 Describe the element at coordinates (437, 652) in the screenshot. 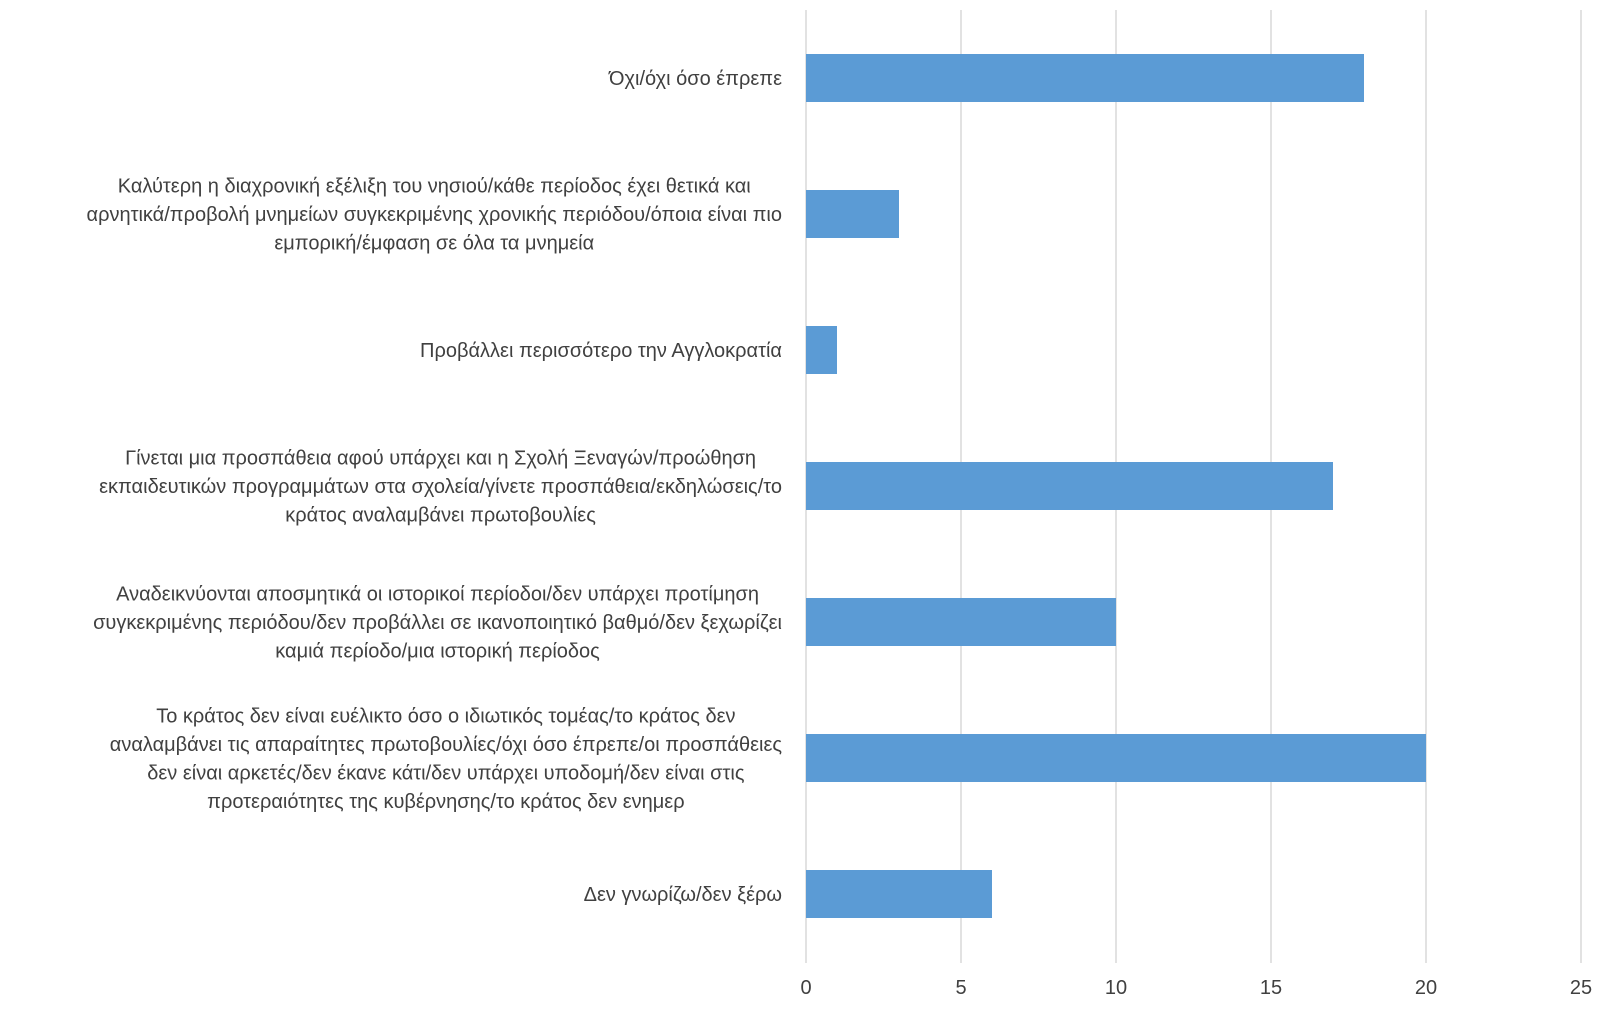

I see `category-label-line: καμιά περίοδο/μια ιστορική περίοδος` at that location.